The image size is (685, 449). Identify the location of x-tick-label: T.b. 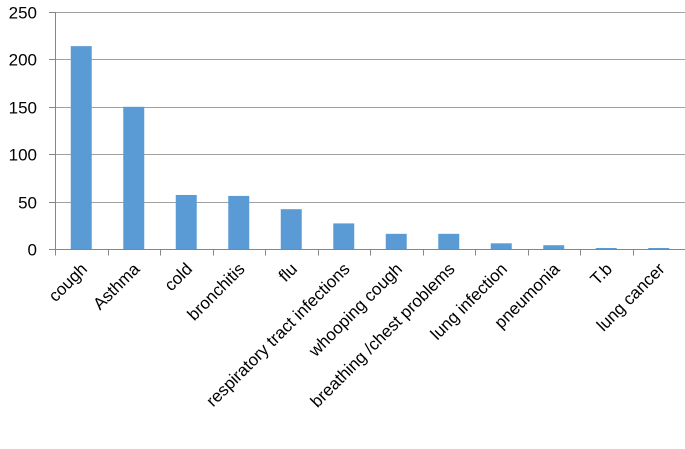
(601, 273).